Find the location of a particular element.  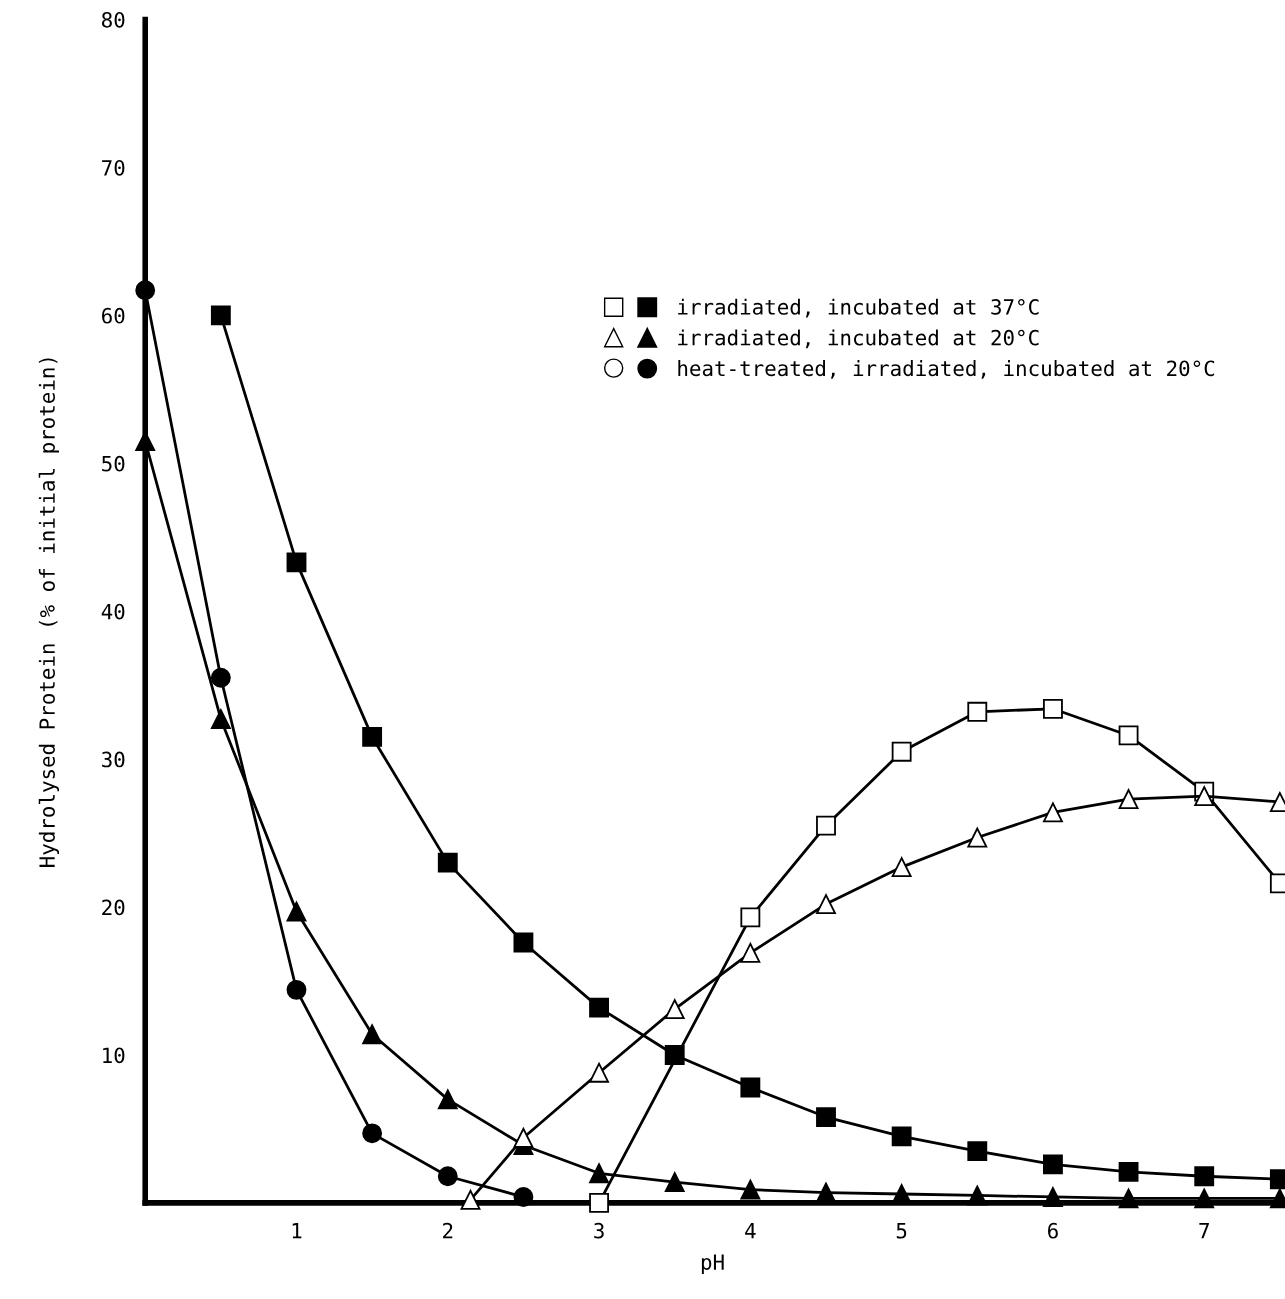

y-tick-label: 30 is located at coordinates (113, 759).